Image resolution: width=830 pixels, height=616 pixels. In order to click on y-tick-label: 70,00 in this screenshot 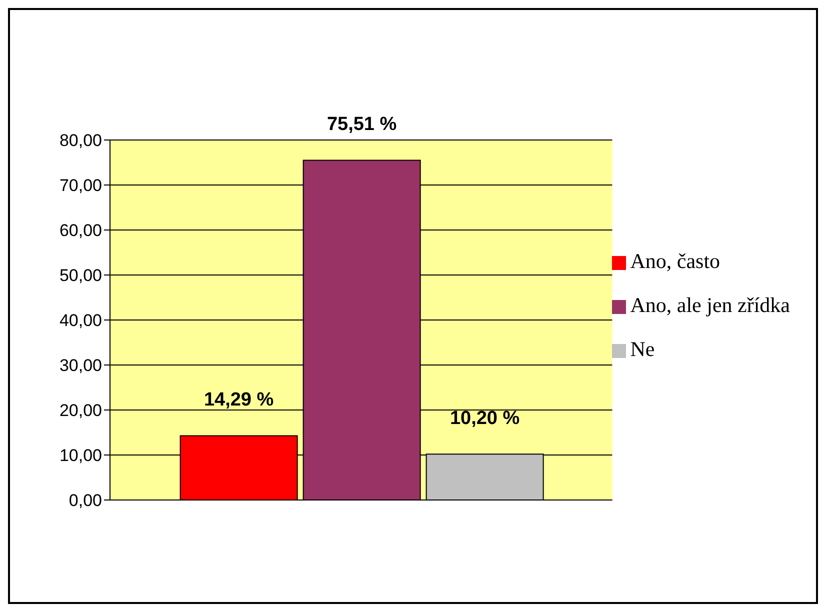, I will do `click(80, 186)`.